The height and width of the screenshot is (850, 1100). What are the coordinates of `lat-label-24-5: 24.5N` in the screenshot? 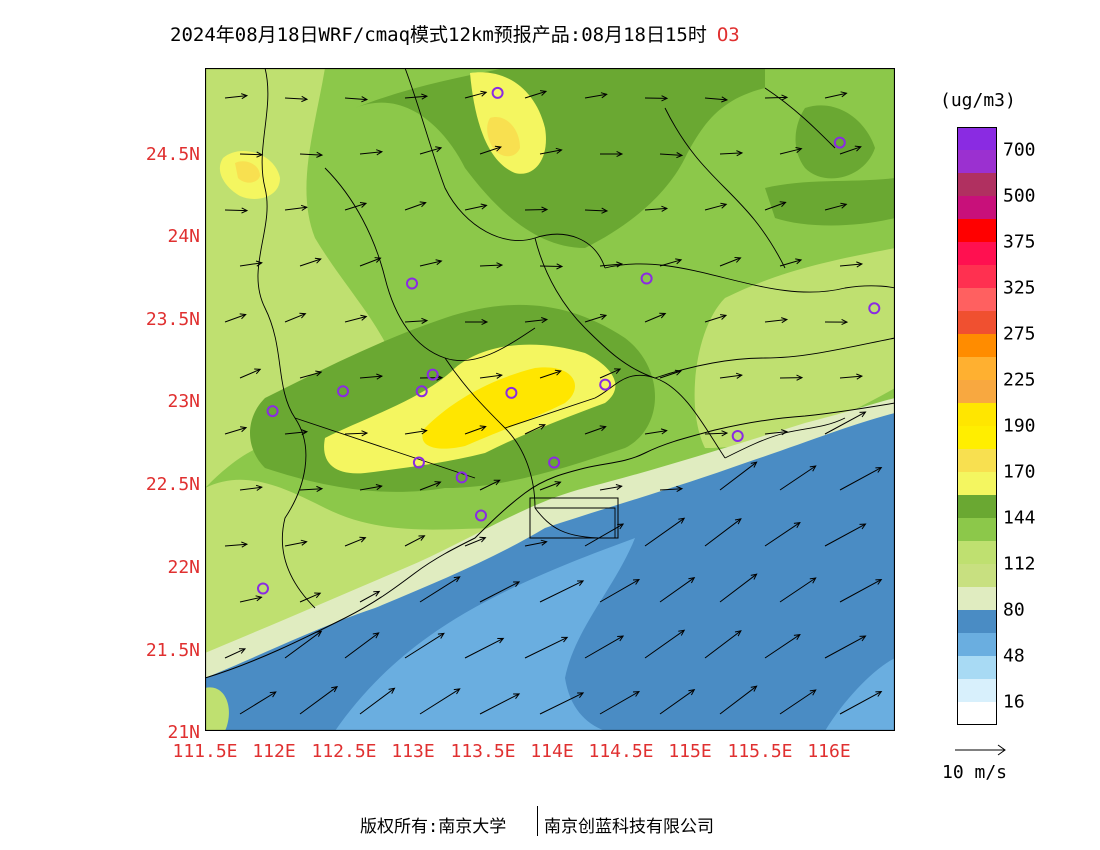 It's located at (172, 154).